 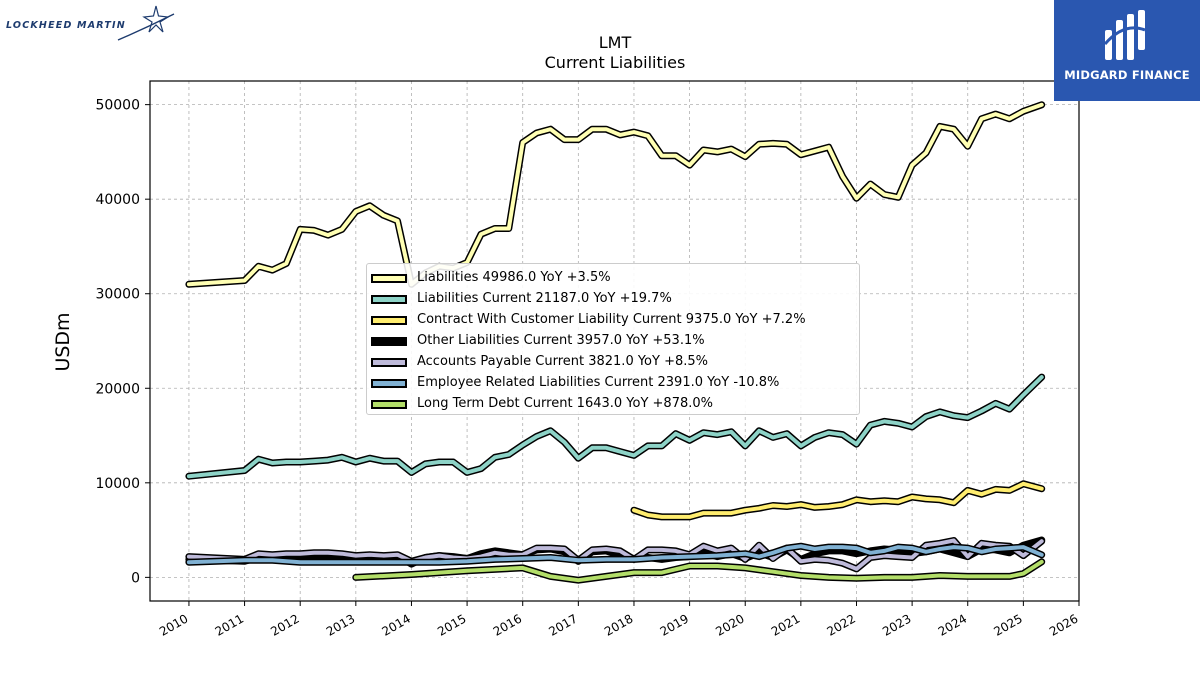 What do you see at coordinates (507, 624) in the screenshot?
I see `x-tick-label: 2016` at bounding box center [507, 624].